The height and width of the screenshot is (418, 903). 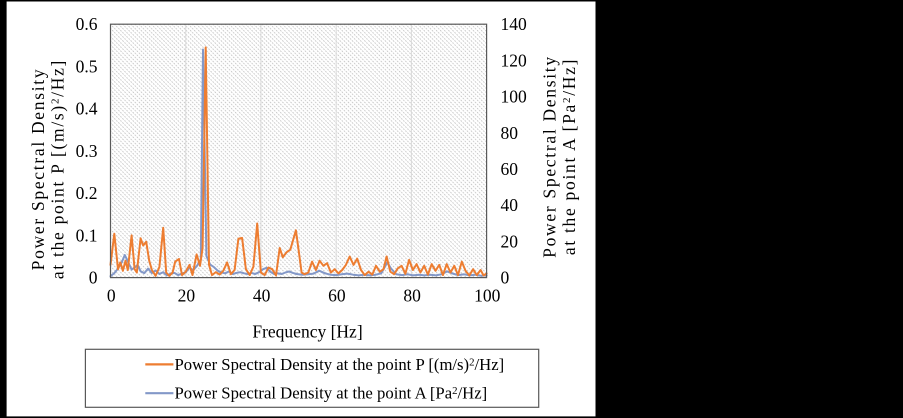 I want to click on svg-text: 0.4, so click(x=87, y=109).